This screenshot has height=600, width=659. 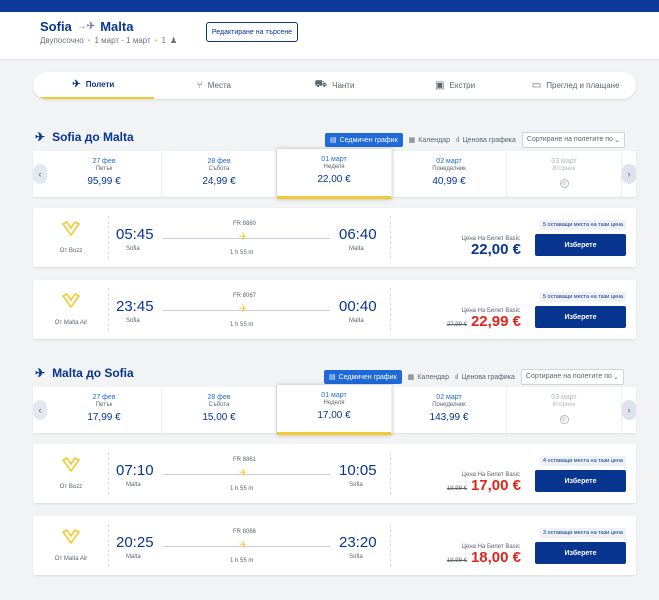 I want to click on airline-logo-icon, so click(x=71, y=228).